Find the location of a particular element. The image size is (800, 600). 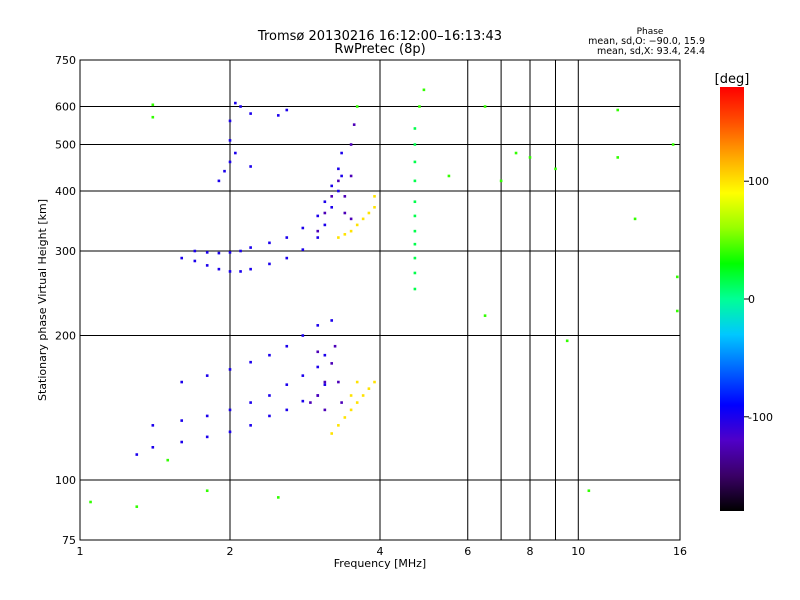

x-tick-label: 10 is located at coordinates (578, 551).